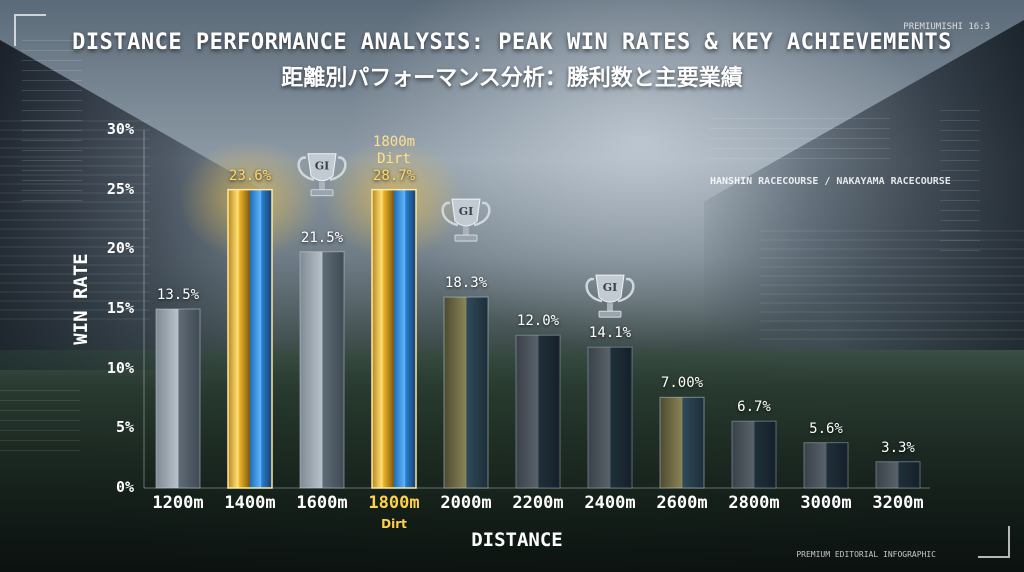 The image size is (1024, 572). What do you see at coordinates (124, 487) in the screenshot?
I see `y-tick-label: 0%` at bounding box center [124, 487].